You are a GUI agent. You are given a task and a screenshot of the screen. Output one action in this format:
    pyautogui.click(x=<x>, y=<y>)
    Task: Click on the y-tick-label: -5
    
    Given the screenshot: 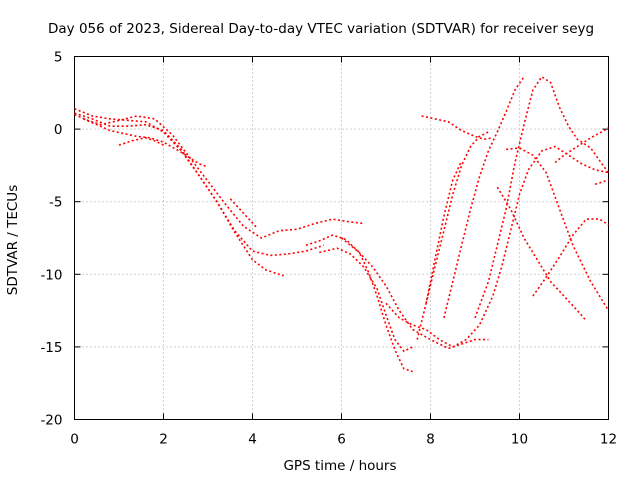 What is the action you would take?
    pyautogui.click(x=55, y=203)
    